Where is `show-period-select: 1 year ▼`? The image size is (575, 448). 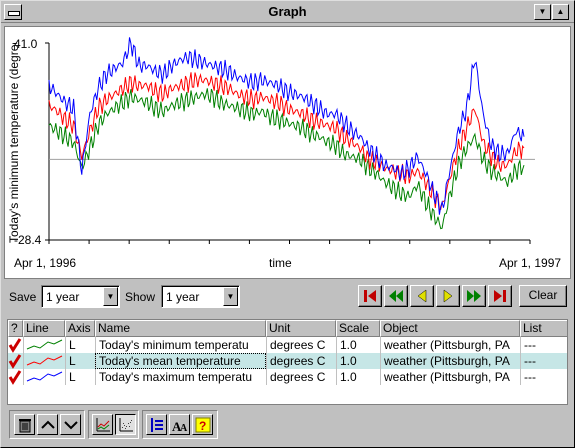 show-period-select: 1 year ▼ is located at coordinates (200, 296).